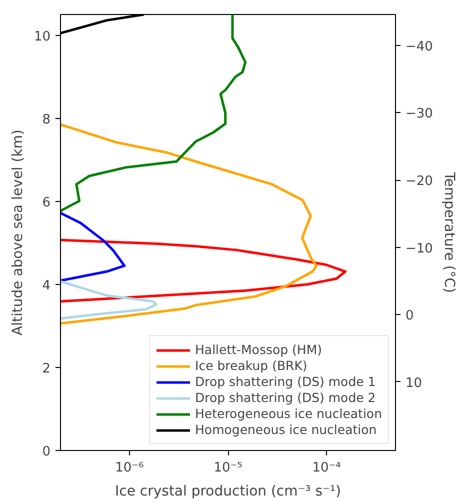 The height and width of the screenshot is (502, 465). Describe the element at coordinates (46, 452) in the screenshot. I see `y-tick-label: 0` at that location.